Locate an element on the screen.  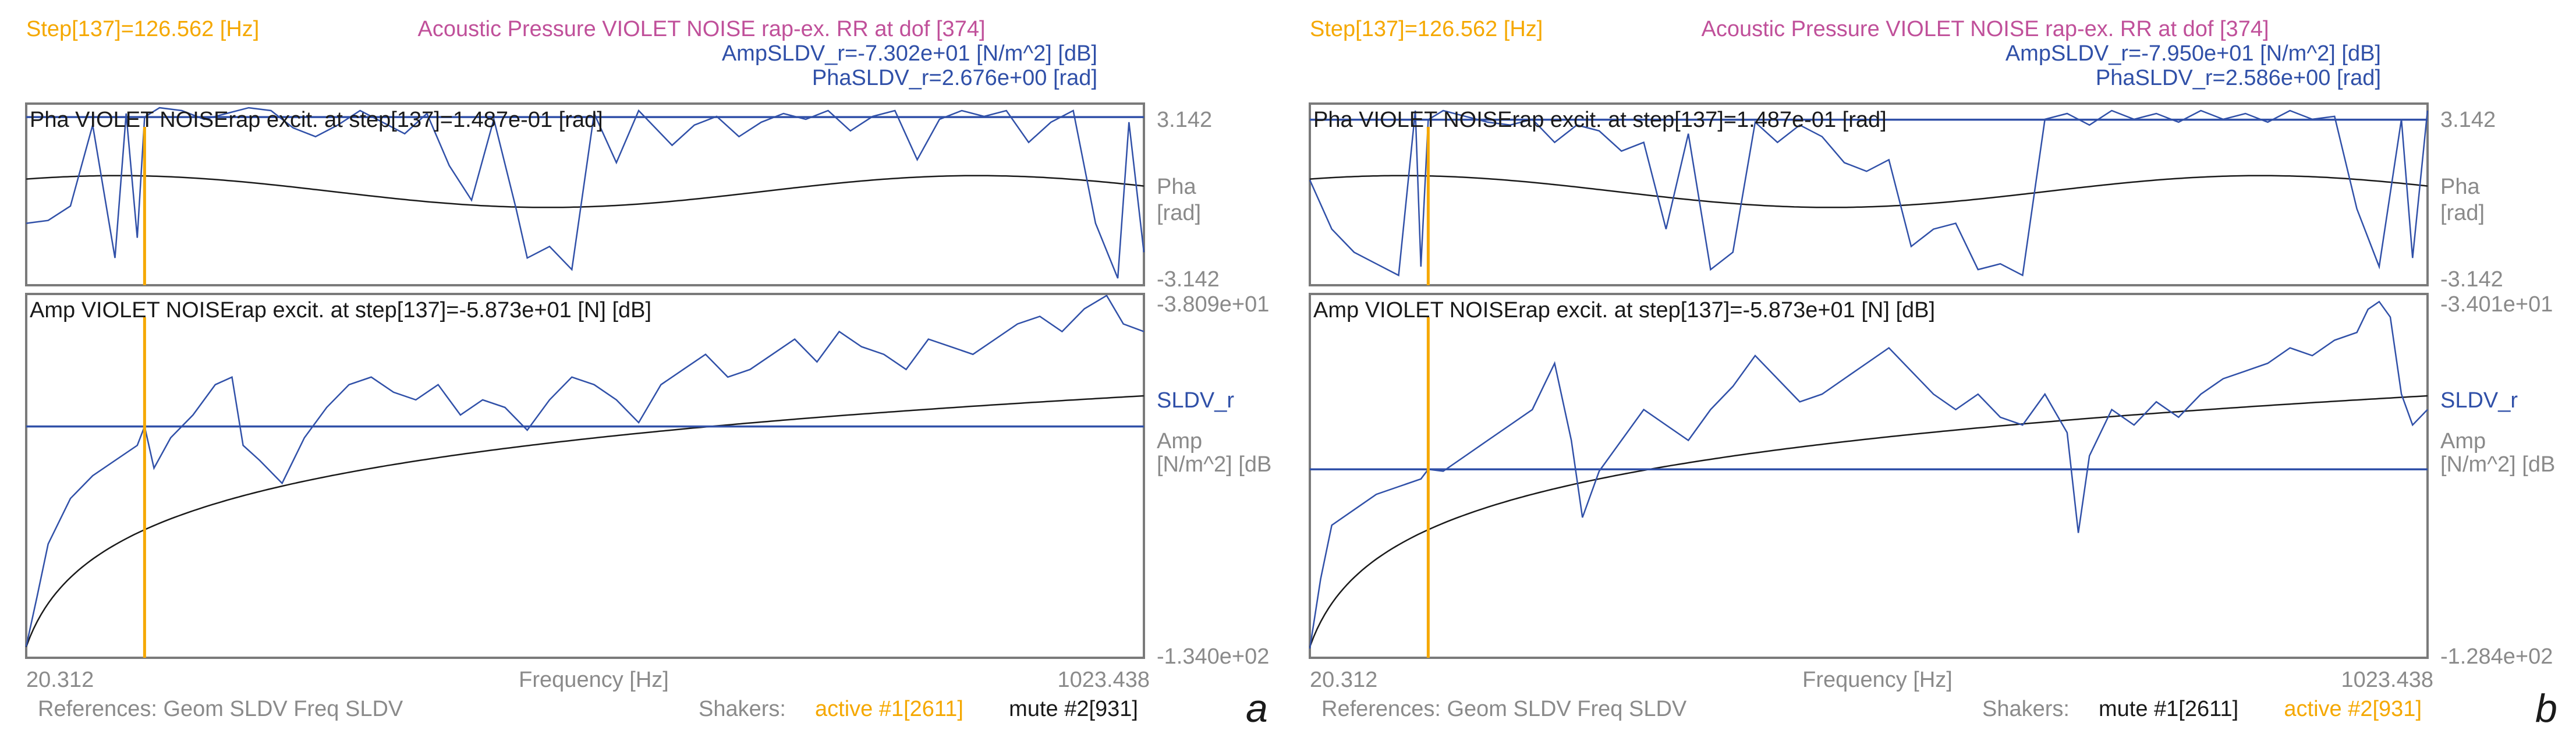
amp-ymax-label: -3.401e+01 is located at coordinates (2496, 305).